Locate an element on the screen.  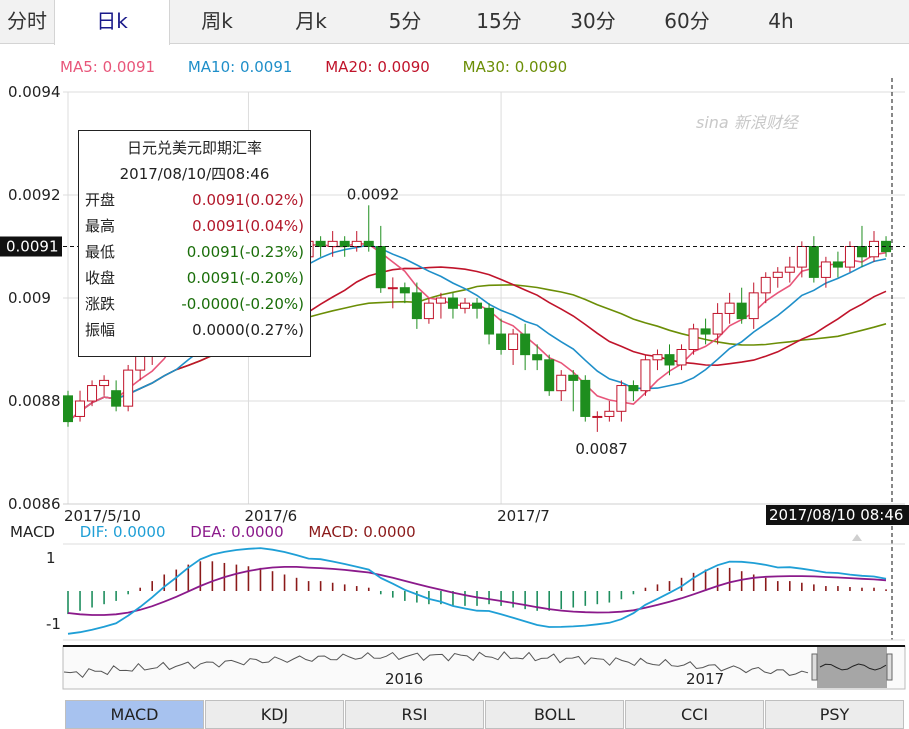
tooltip-row-label: 涨跌 is located at coordinates (100, 304).